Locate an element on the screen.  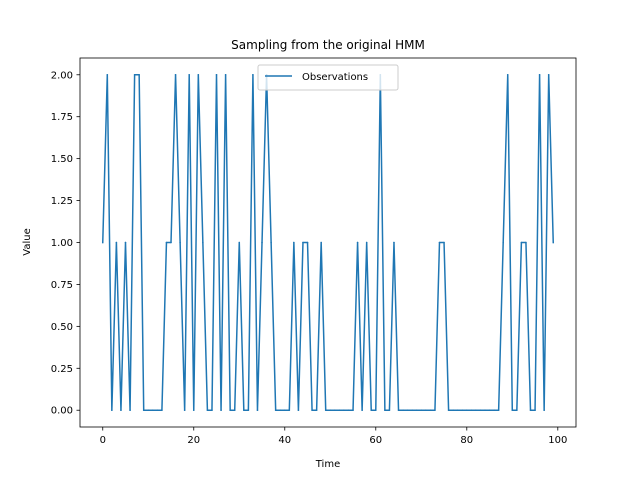
y-tick-label: 1.00 is located at coordinates (62, 243).